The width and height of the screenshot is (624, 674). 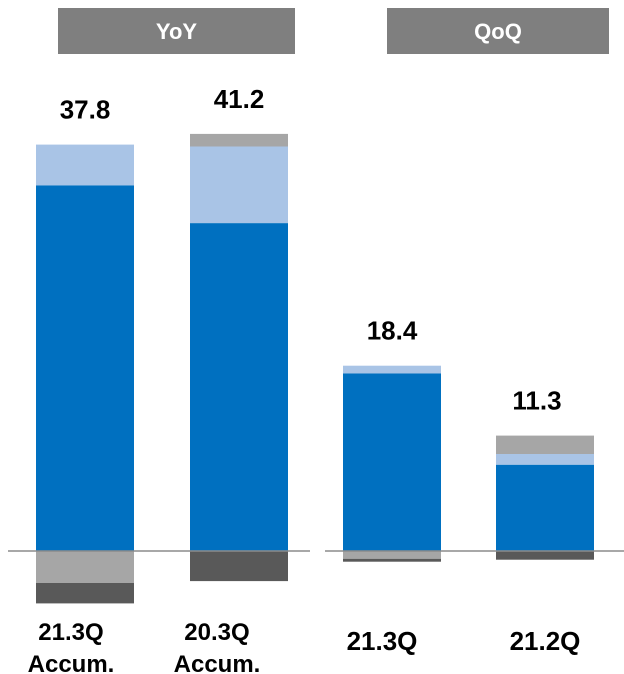 What do you see at coordinates (239, 99) in the screenshot?
I see `total-label: 41.2` at bounding box center [239, 99].